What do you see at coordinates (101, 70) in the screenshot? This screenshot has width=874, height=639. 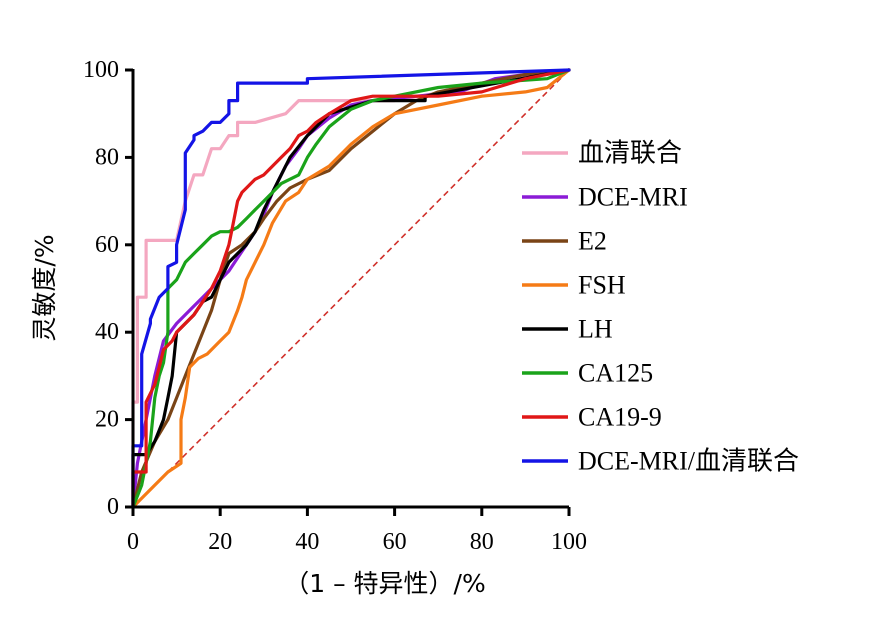 I see `y-tick-label: 100` at bounding box center [101, 70].